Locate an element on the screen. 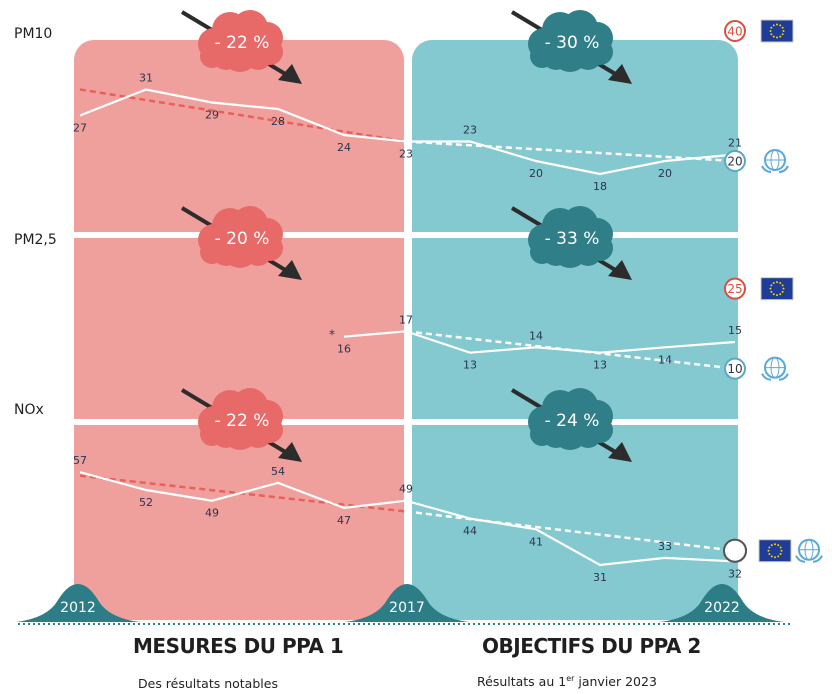 The height and width of the screenshot is (694, 832). ppa1-subtitle: Des résultats notables is located at coordinates (208, 683).